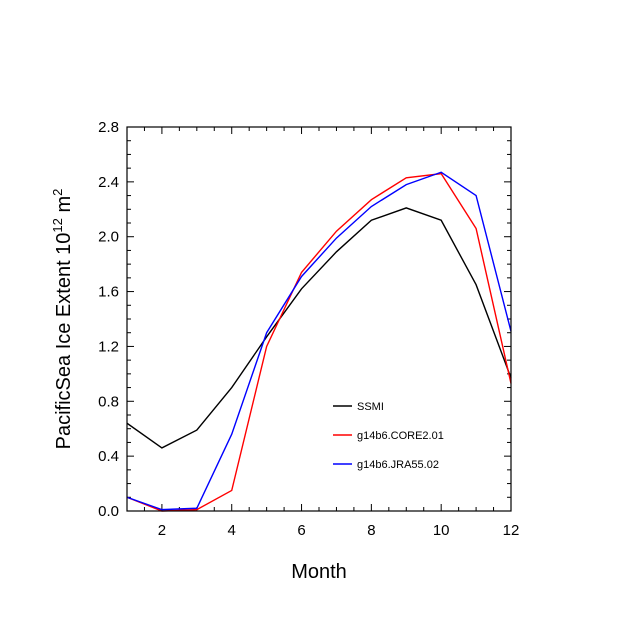 The width and height of the screenshot is (638, 638). What do you see at coordinates (511, 530) in the screenshot?
I see `x-tick-label: 12` at bounding box center [511, 530].